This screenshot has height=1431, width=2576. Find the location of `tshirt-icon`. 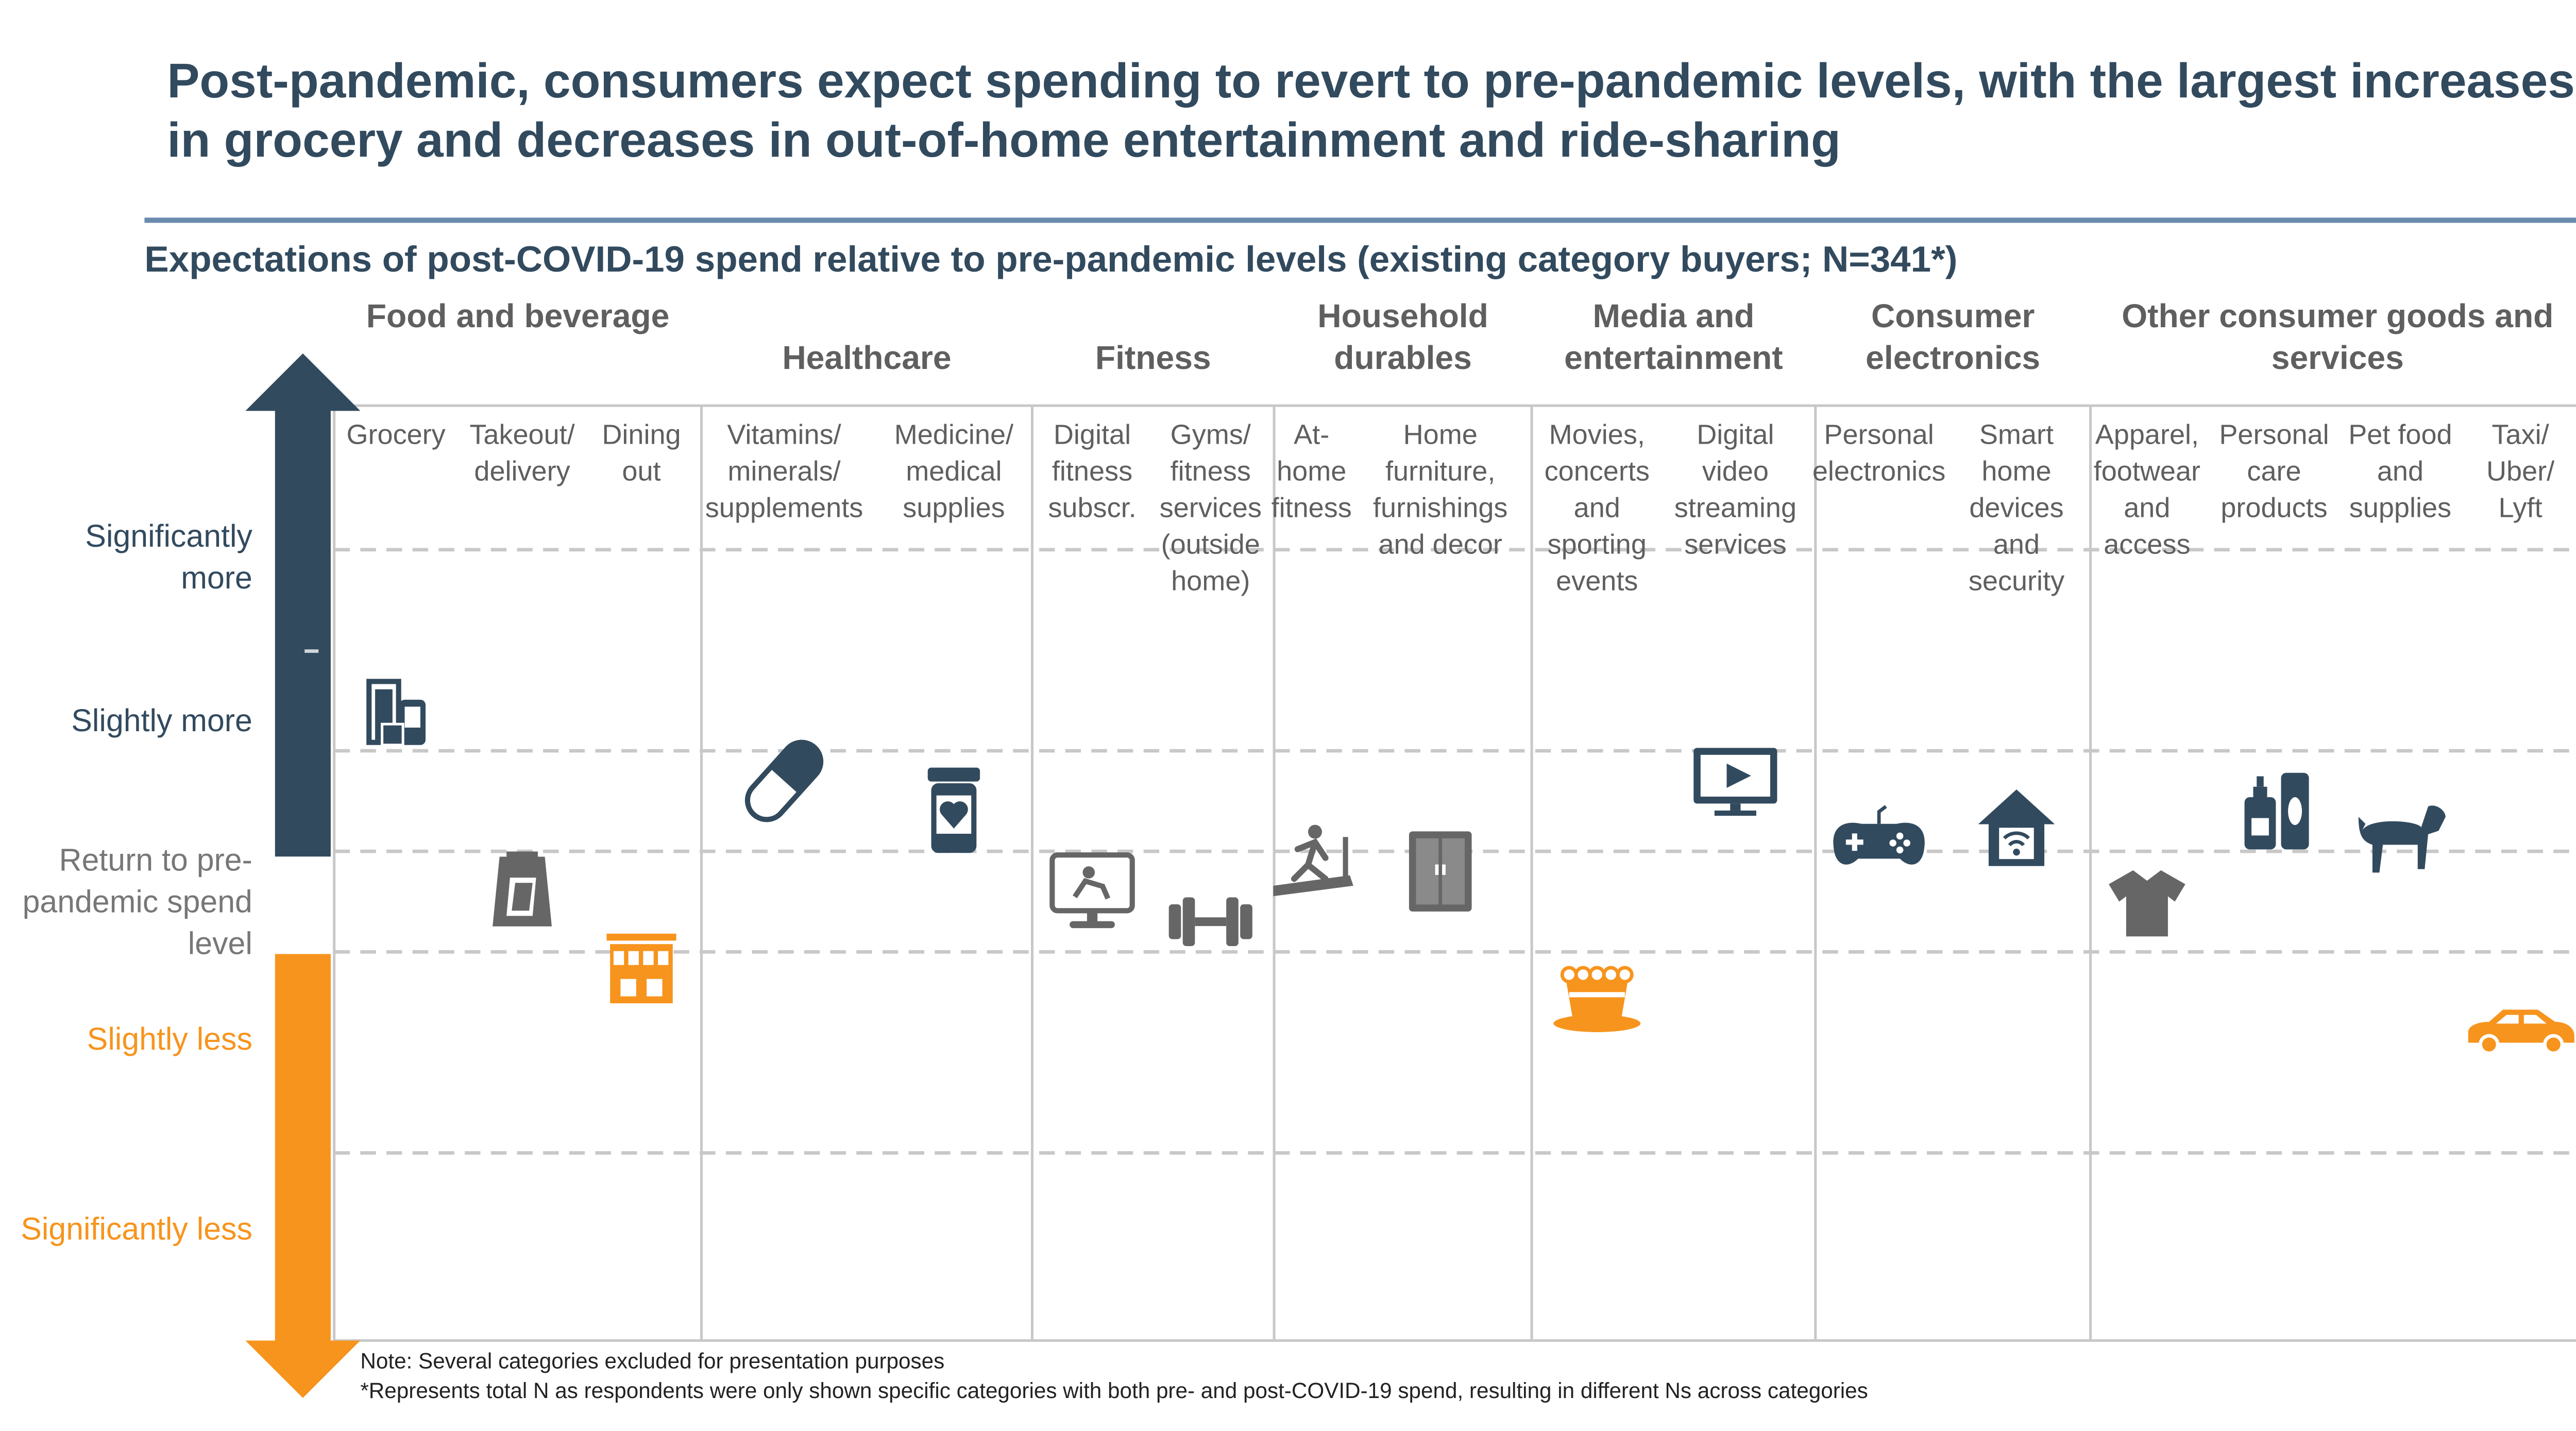

tshirt-icon is located at coordinates (2147, 903).